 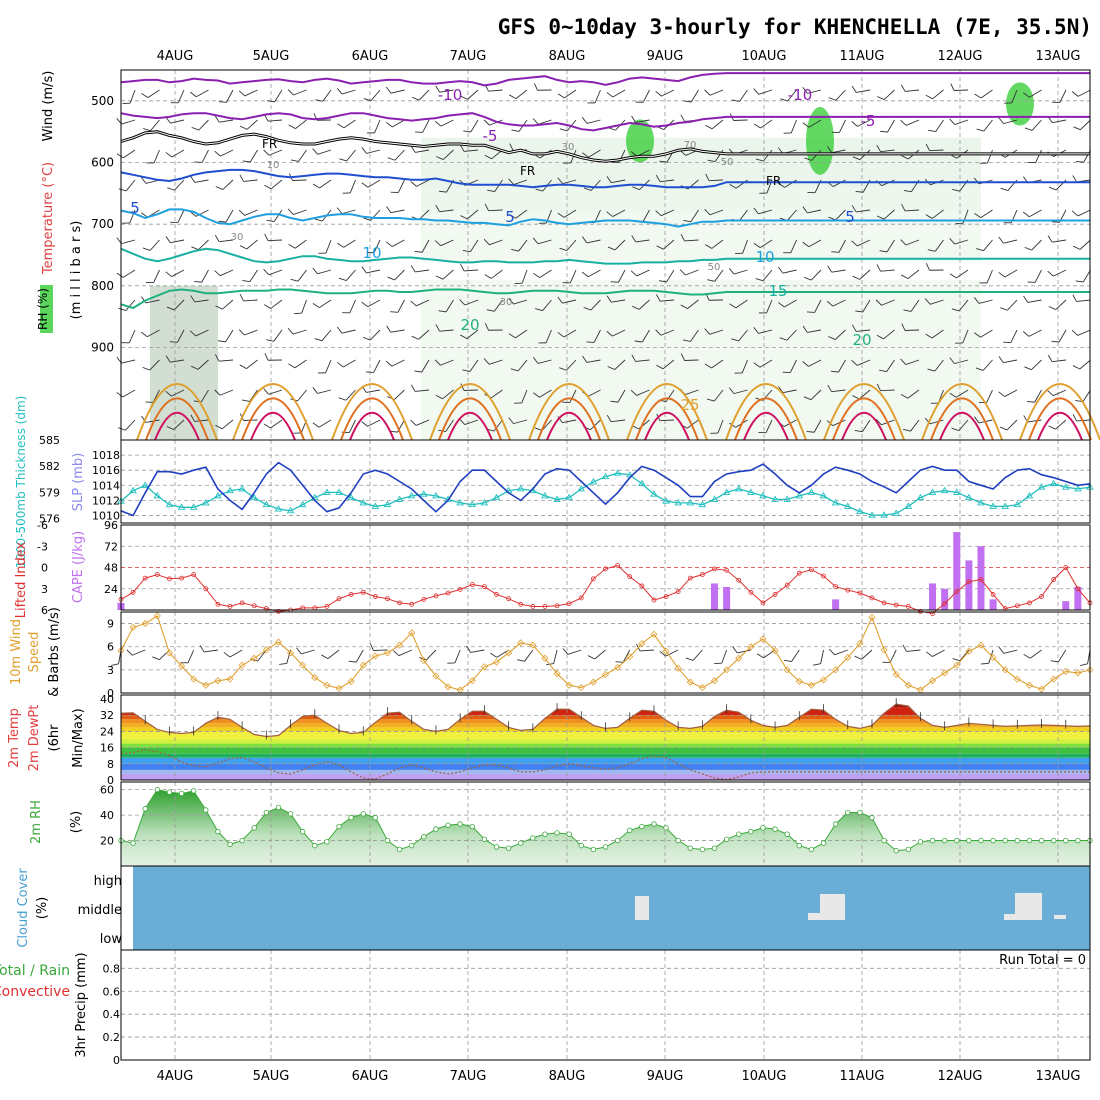 What do you see at coordinates (271, 56) in the screenshot?
I see `date-label-top: 5AUG` at bounding box center [271, 56].